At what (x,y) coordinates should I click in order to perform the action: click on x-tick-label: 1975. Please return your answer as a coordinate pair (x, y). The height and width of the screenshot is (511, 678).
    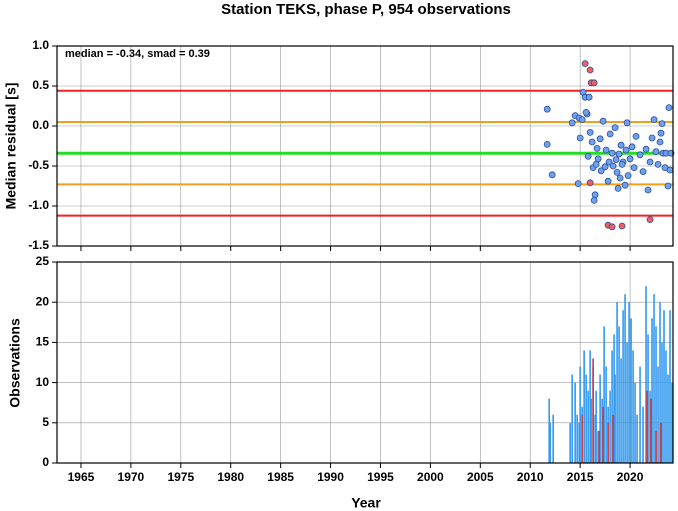
    Looking at the image, I should click on (180, 477).